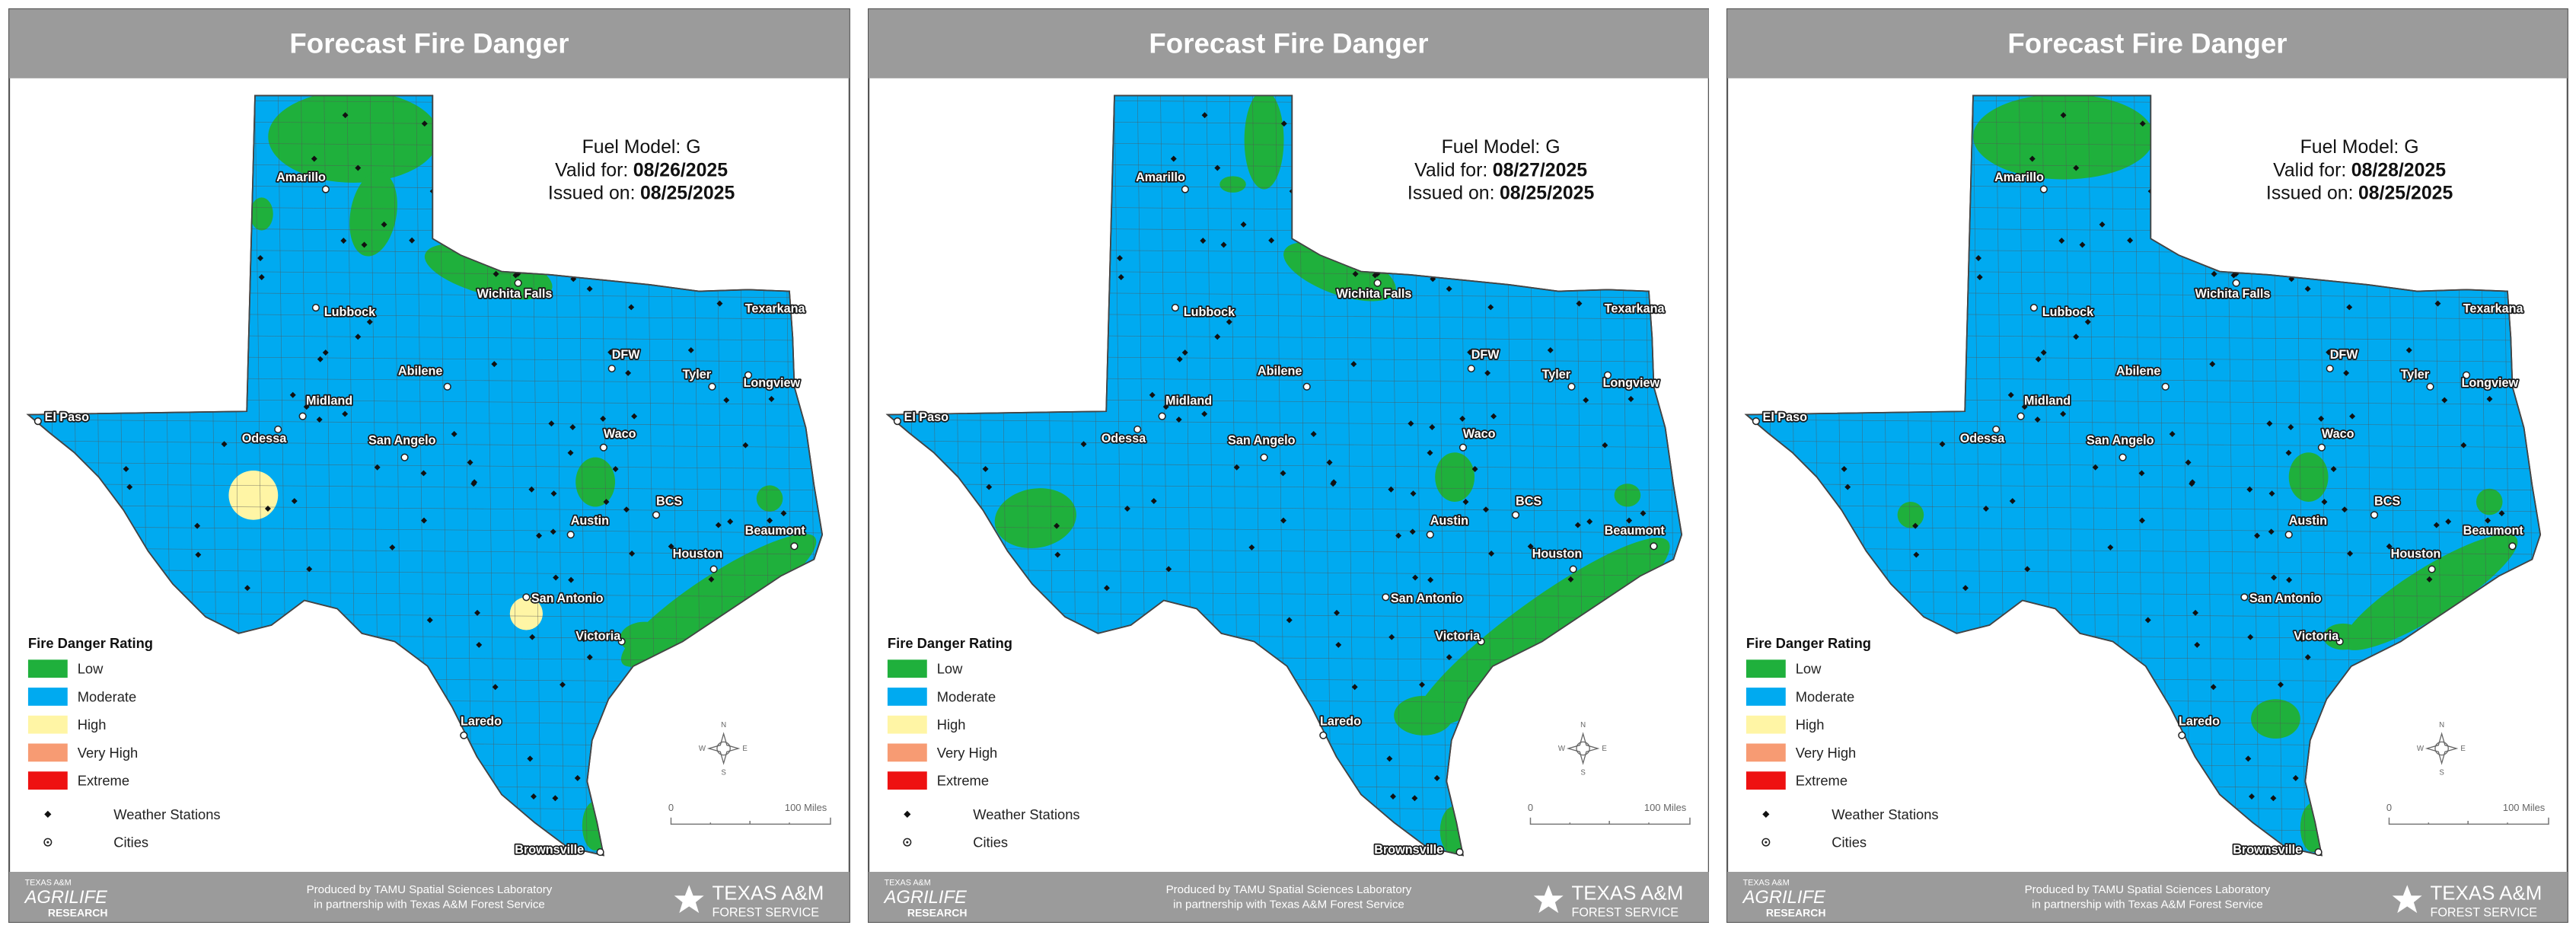  What do you see at coordinates (1530, 807) in the screenshot?
I see `scale-label: 0` at bounding box center [1530, 807].